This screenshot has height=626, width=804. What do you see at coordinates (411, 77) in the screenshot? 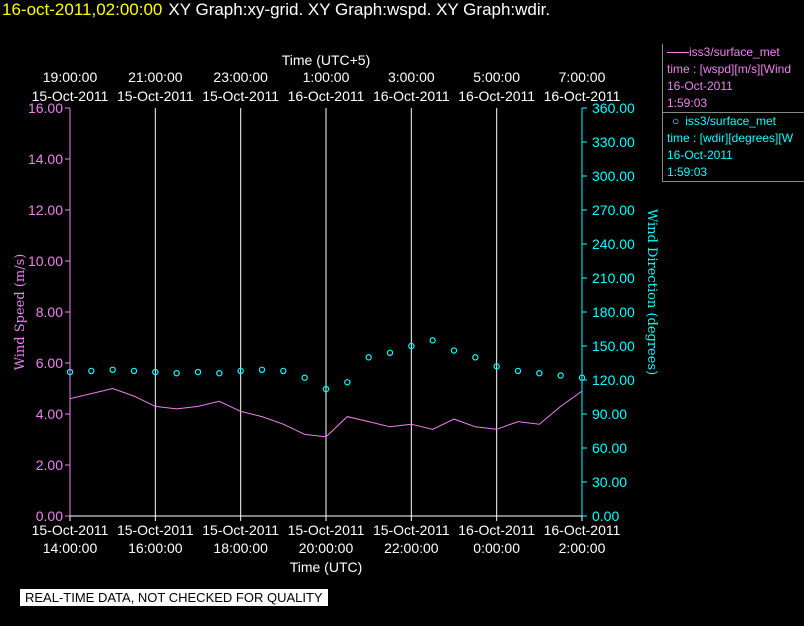
I see `x-top-tick-time: 3:00:00` at bounding box center [411, 77].